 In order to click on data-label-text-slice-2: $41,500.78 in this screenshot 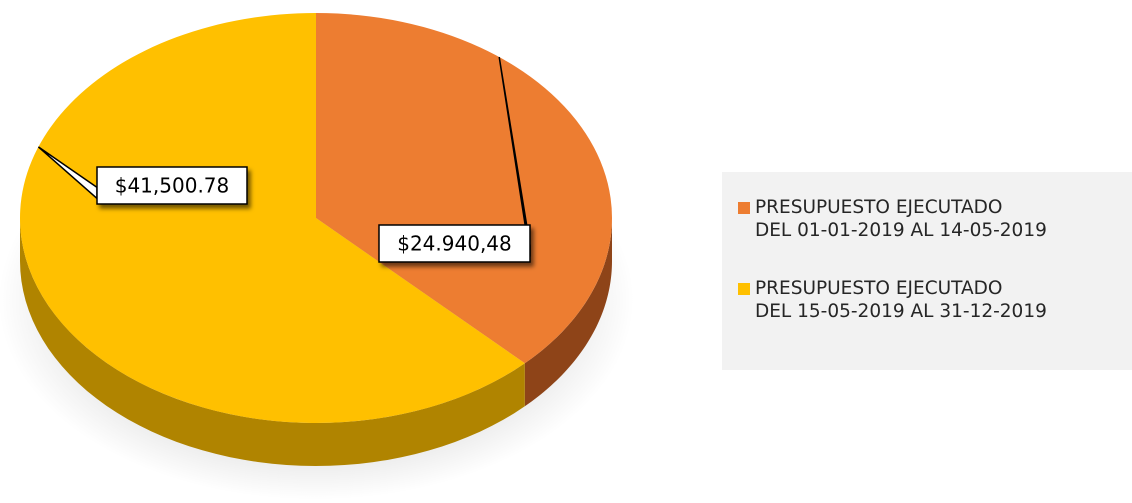, I will do `click(172, 186)`.